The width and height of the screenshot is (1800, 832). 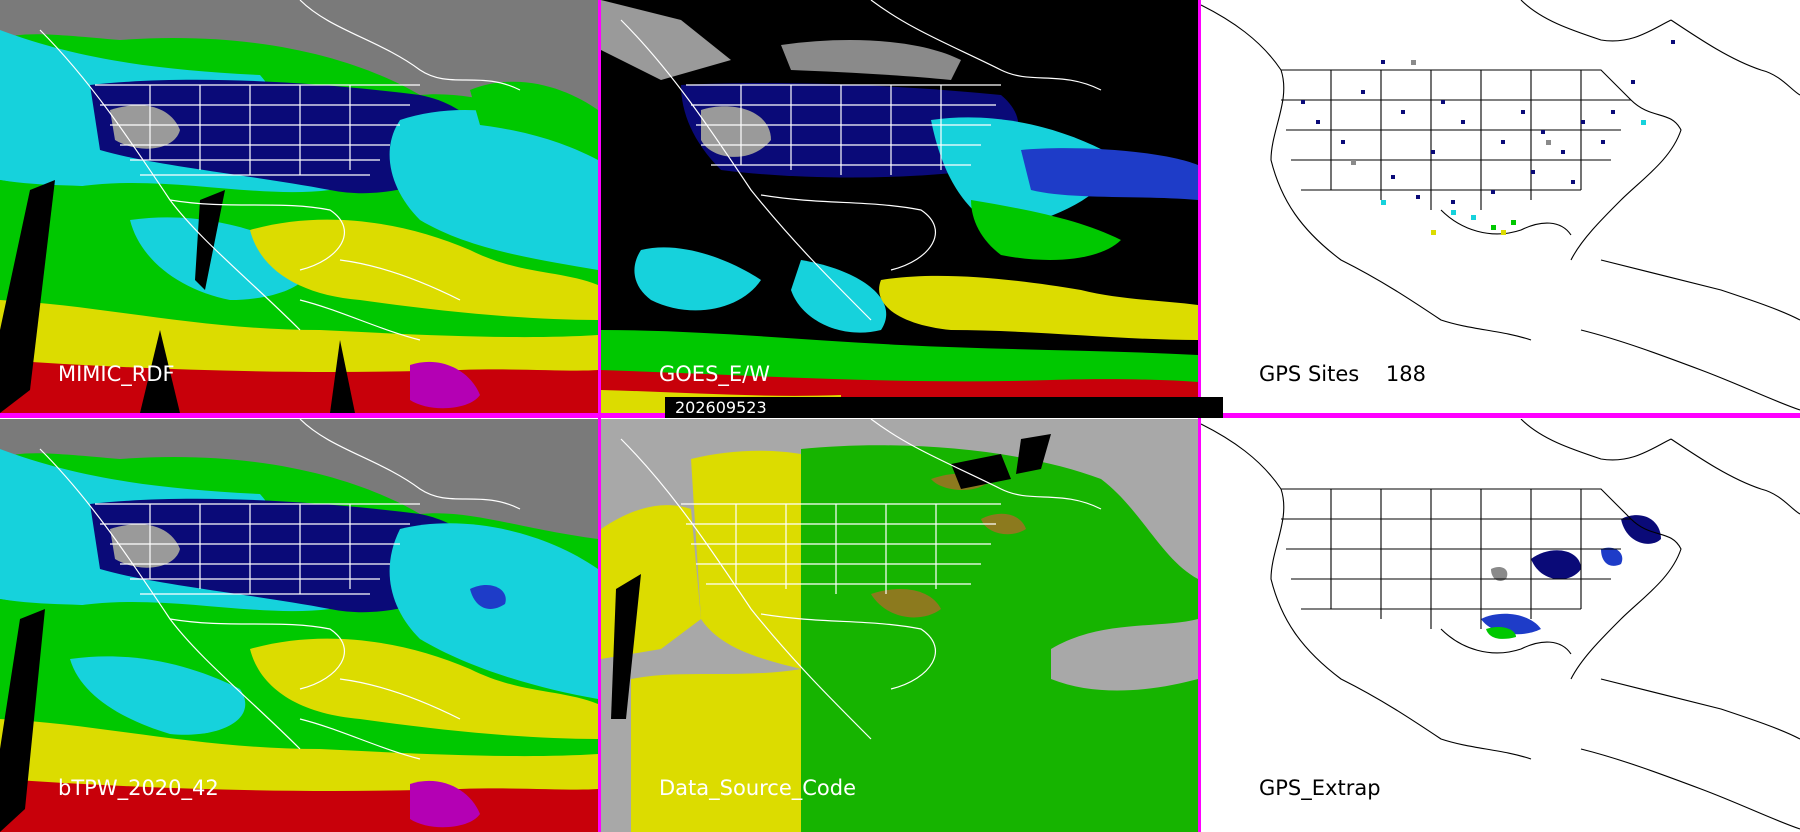 I want to click on panel-label-gps-sites: GPS Sites 188, so click(x=1342, y=374).